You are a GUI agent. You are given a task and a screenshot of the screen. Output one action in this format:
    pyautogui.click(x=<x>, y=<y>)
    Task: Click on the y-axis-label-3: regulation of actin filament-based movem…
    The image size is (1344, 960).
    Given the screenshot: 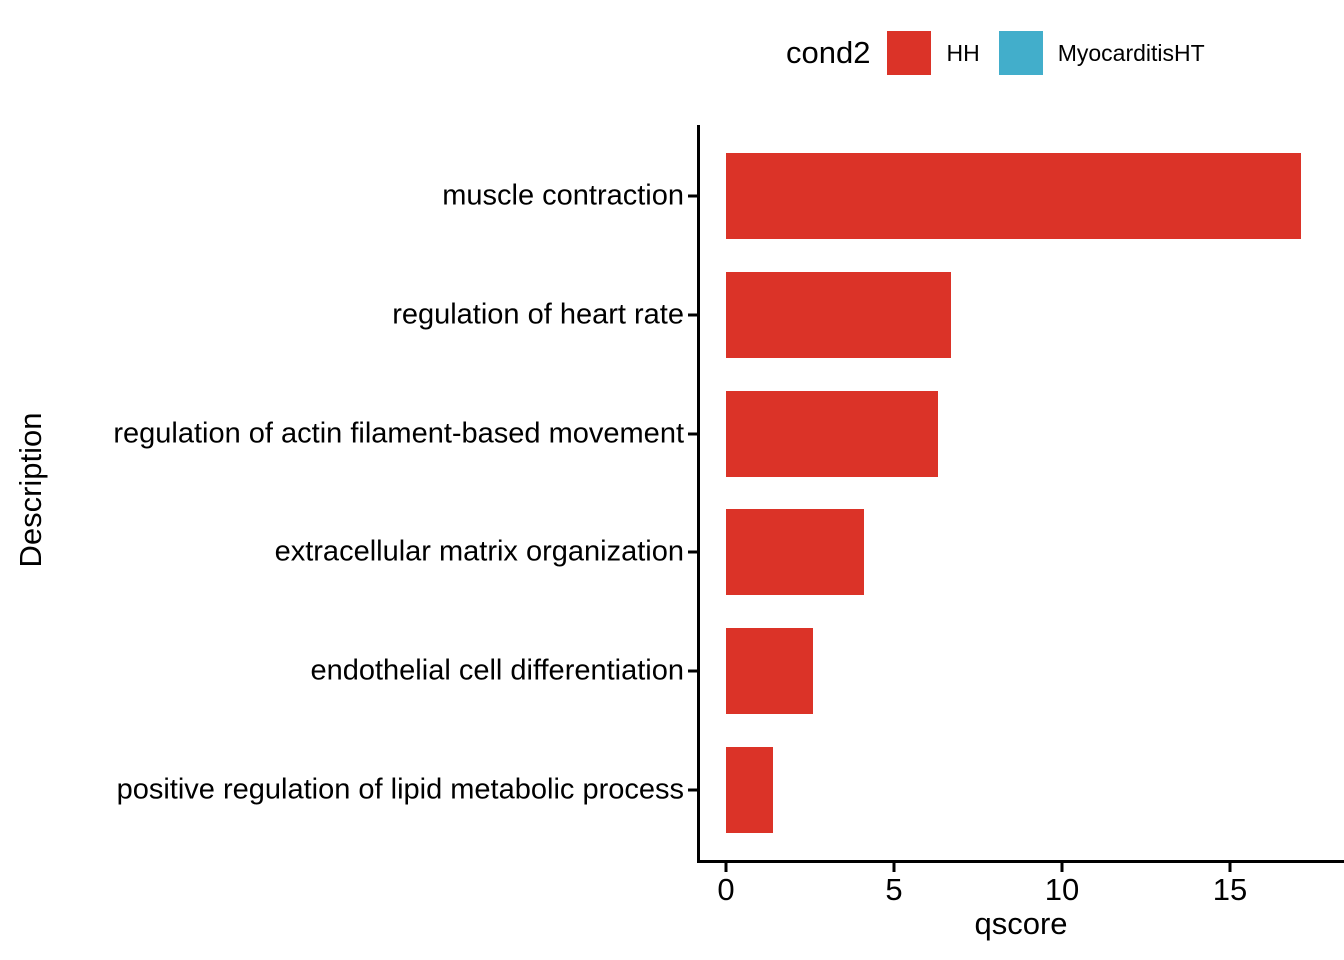 What is the action you would take?
    pyautogui.click(x=398, y=433)
    